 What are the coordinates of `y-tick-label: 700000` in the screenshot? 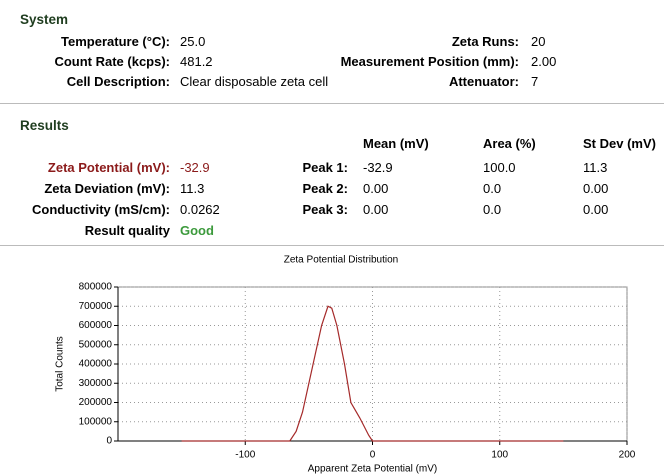 It's located at (96, 306).